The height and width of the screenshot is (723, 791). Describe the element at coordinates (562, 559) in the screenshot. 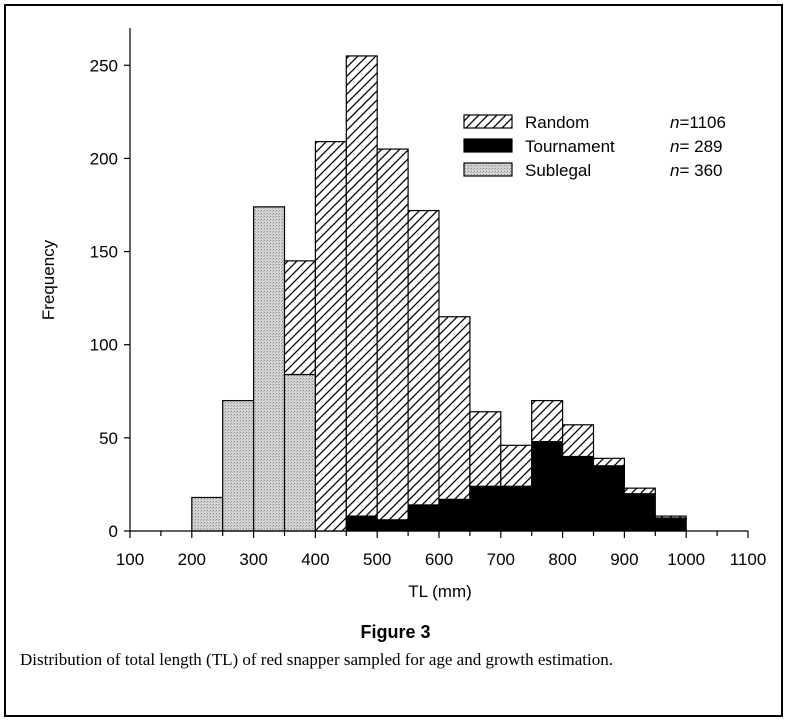

I see `x-tick-label-800: 800` at that location.